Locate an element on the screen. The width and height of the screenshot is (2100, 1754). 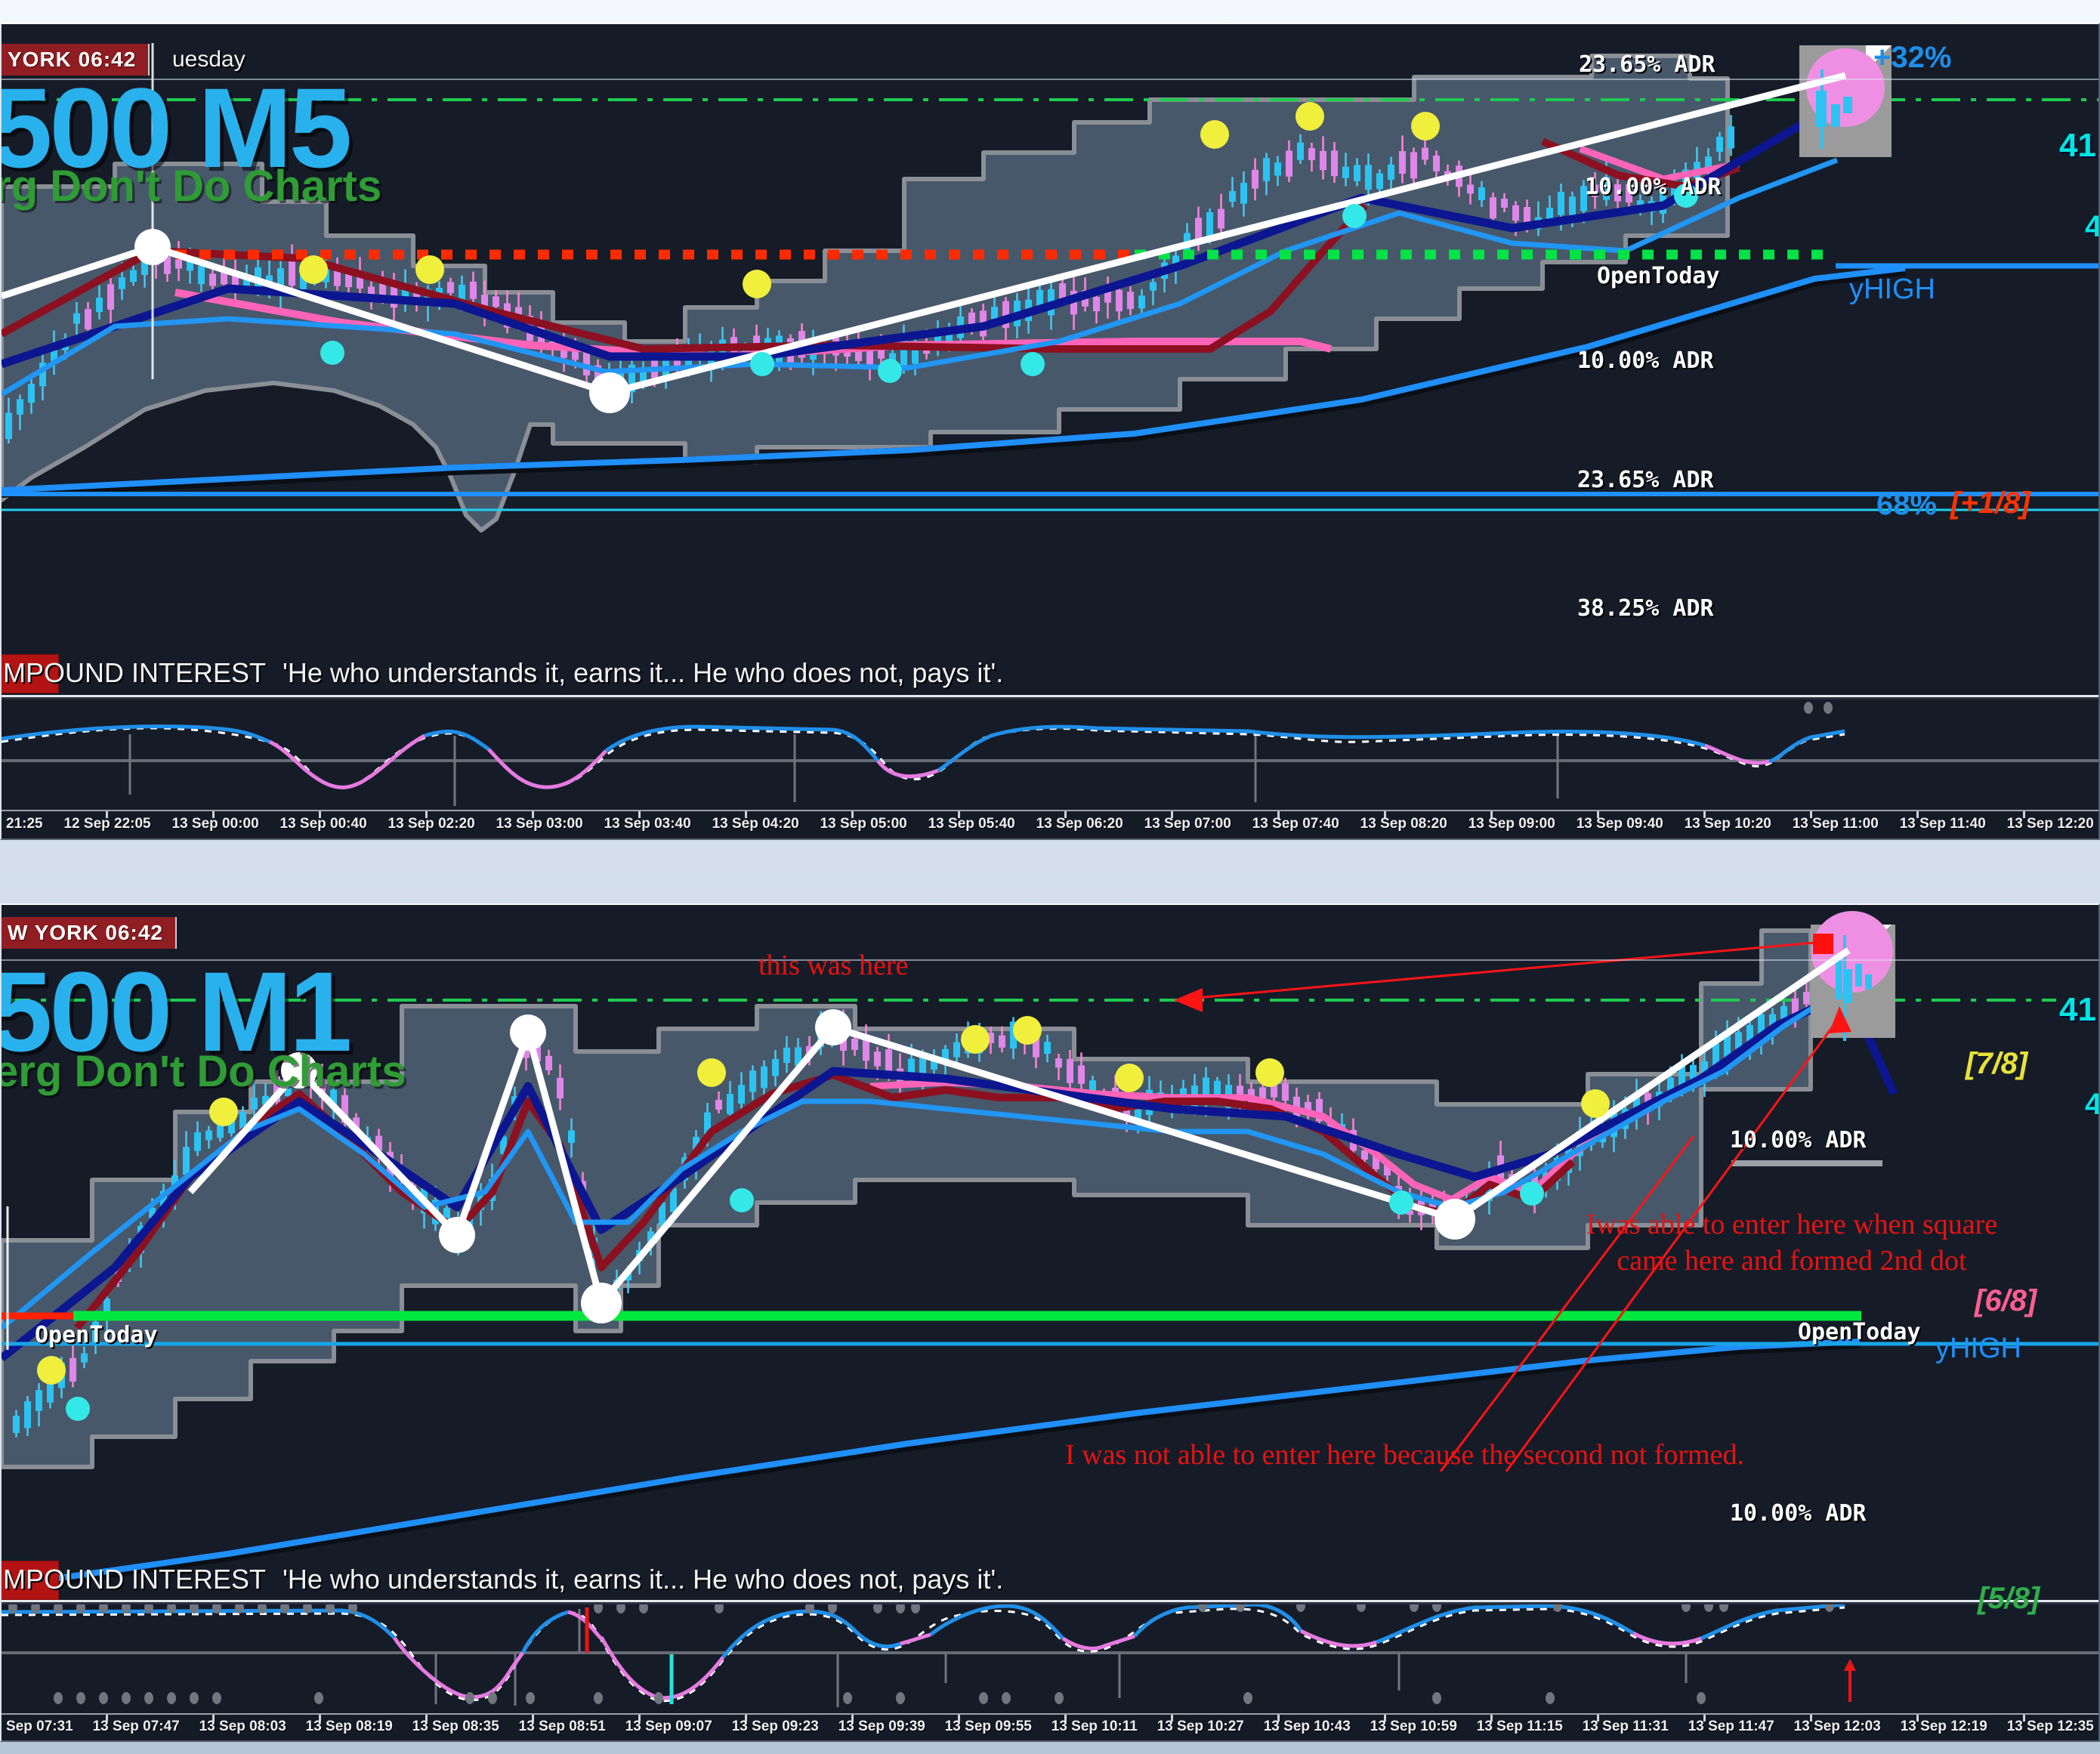
time-axis-label: 13 Sep 12:35 is located at coordinates (2050, 1726).